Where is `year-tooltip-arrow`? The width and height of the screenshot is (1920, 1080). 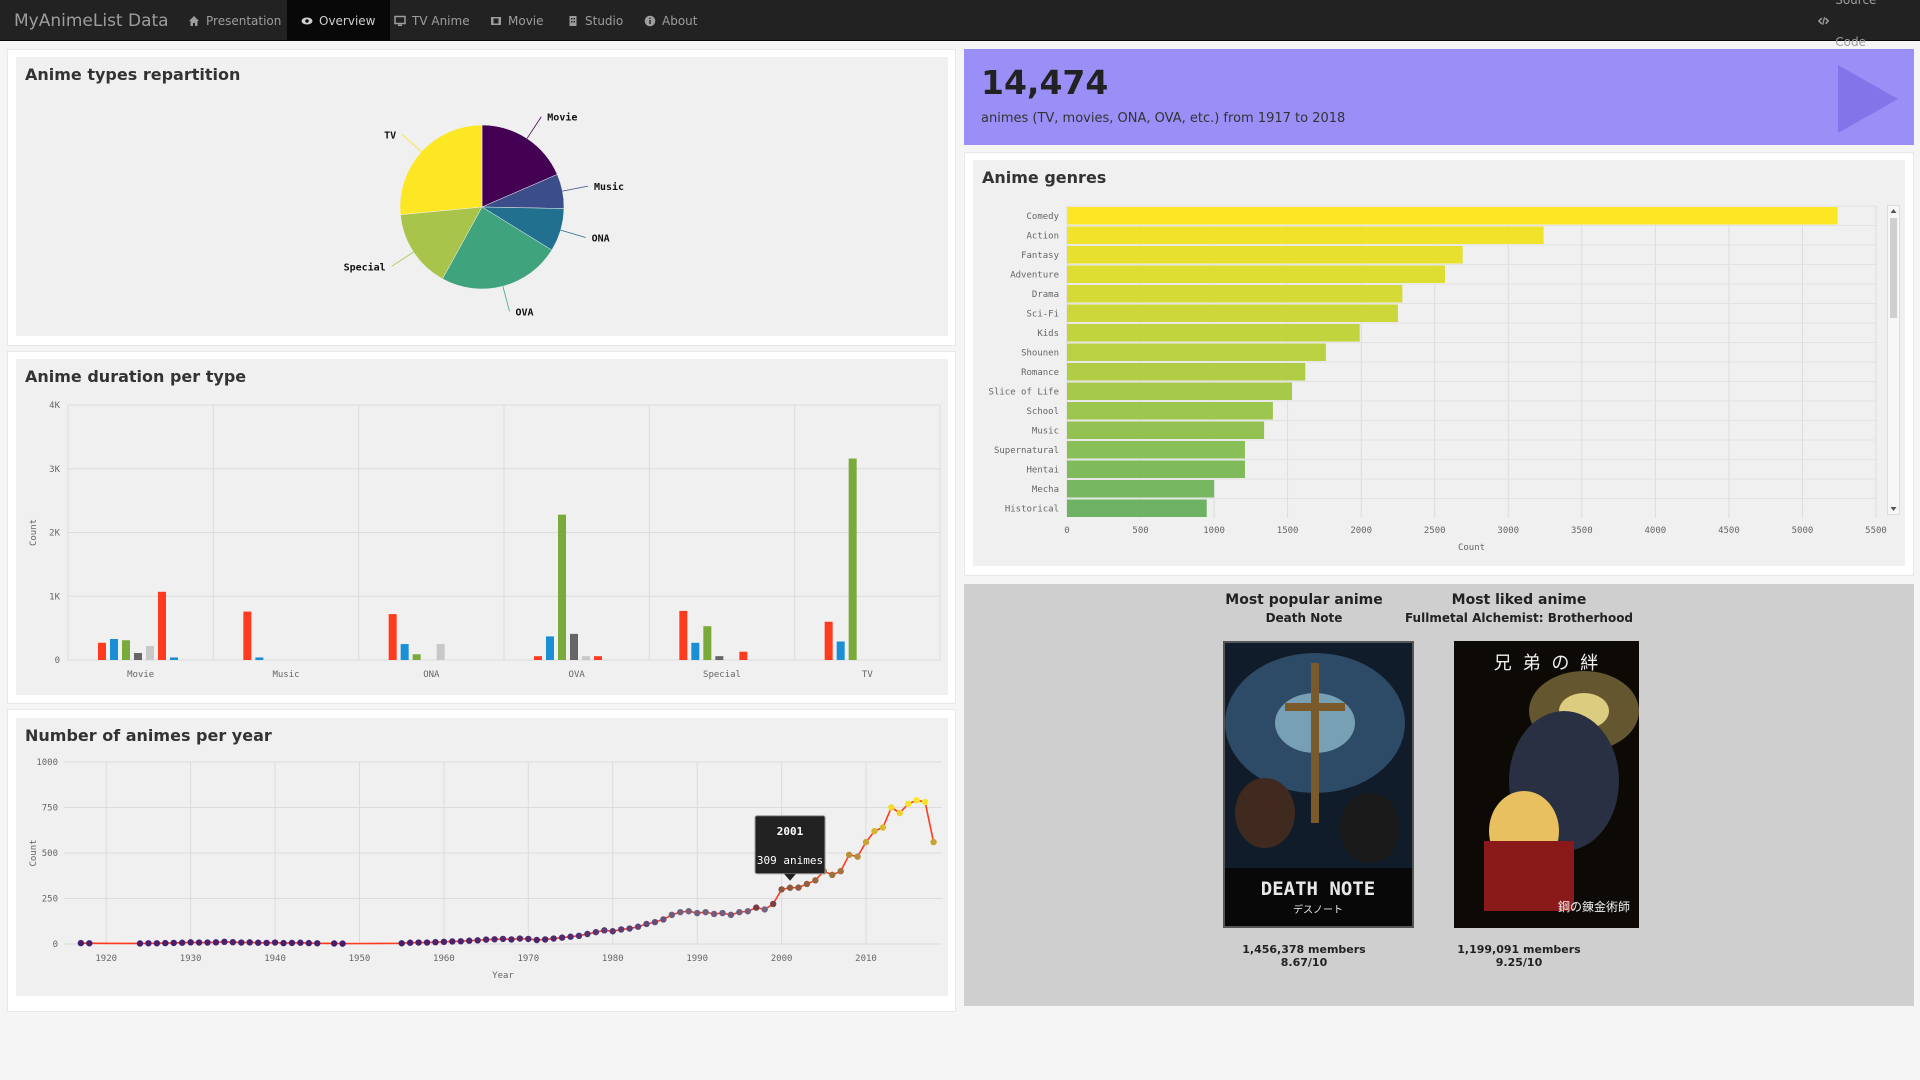 year-tooltip-arrow is located at coordinates (790, 877).